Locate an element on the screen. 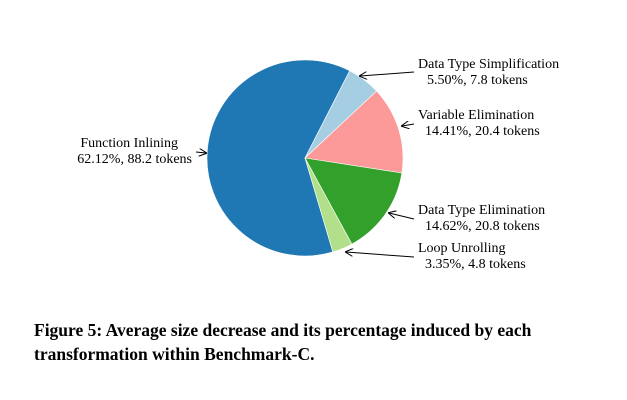 The image size is (627, 400). slice-value-variable-elimination: 14.41%, 20.4 tokens is located at coordinates (482, 131).